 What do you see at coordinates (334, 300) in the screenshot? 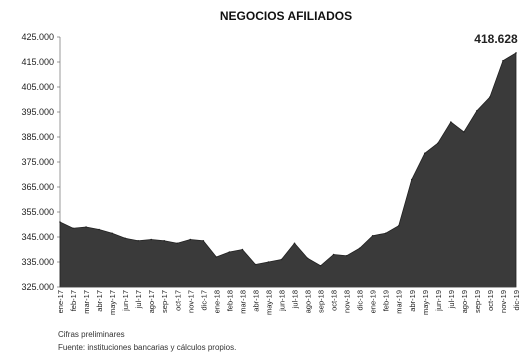
I see `x-tick-label: oct-18` at bounding box center [334, 300].